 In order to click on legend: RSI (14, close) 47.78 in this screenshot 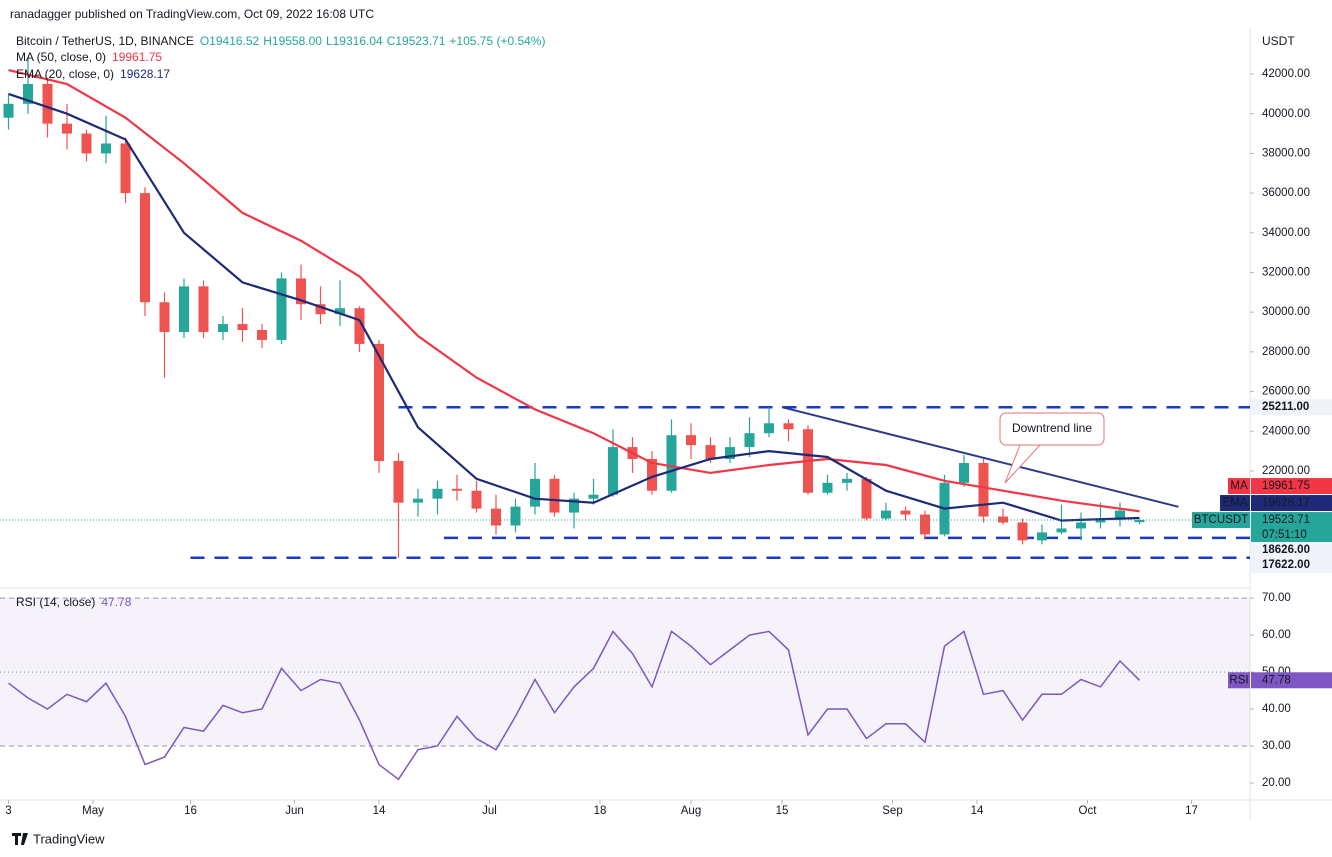, I will do `click(74, 602)`.